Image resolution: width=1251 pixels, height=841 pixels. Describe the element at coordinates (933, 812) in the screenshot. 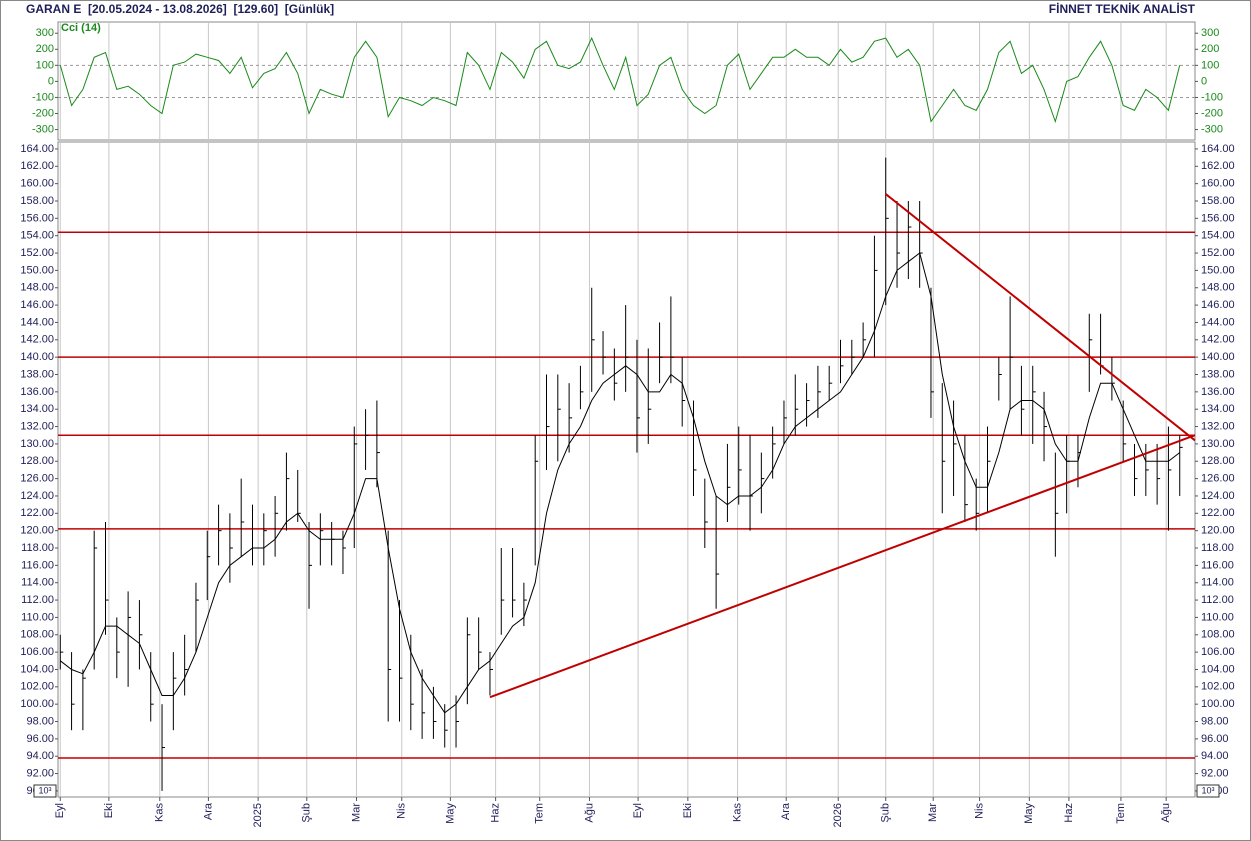

I see `x-tick-label: Mar` at that location.